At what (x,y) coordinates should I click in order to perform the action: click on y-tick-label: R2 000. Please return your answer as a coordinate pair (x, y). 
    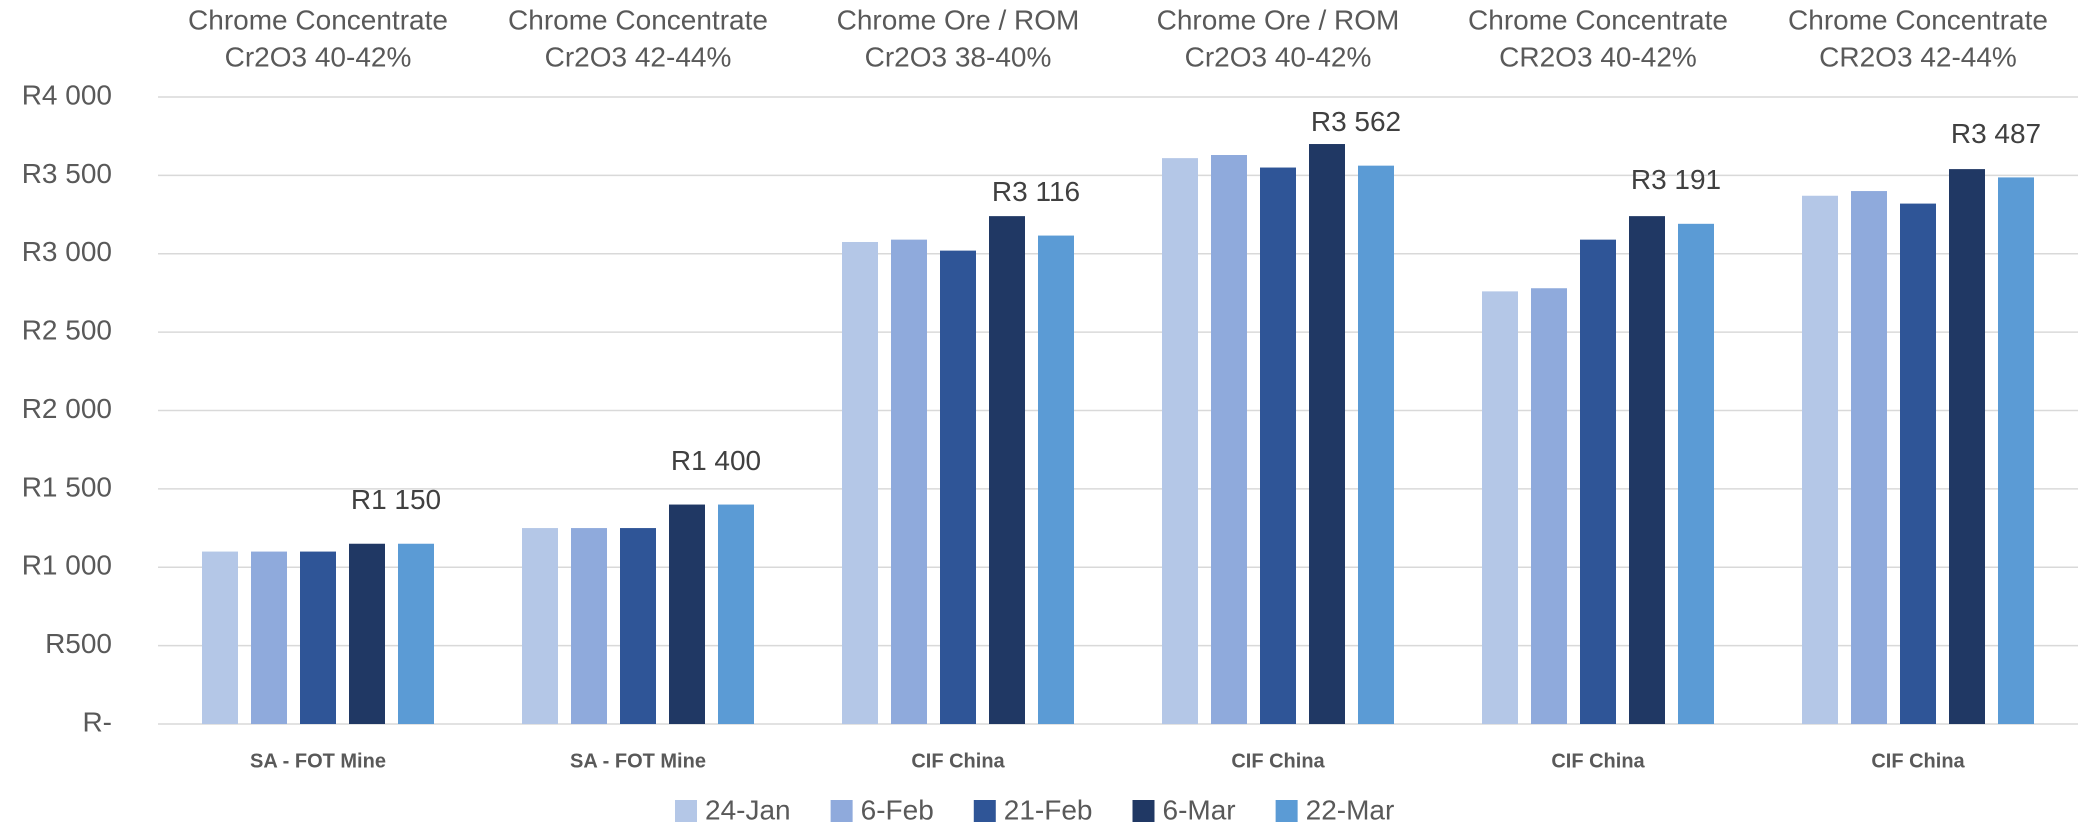
    Looking at the image, I should click on (67, 408).